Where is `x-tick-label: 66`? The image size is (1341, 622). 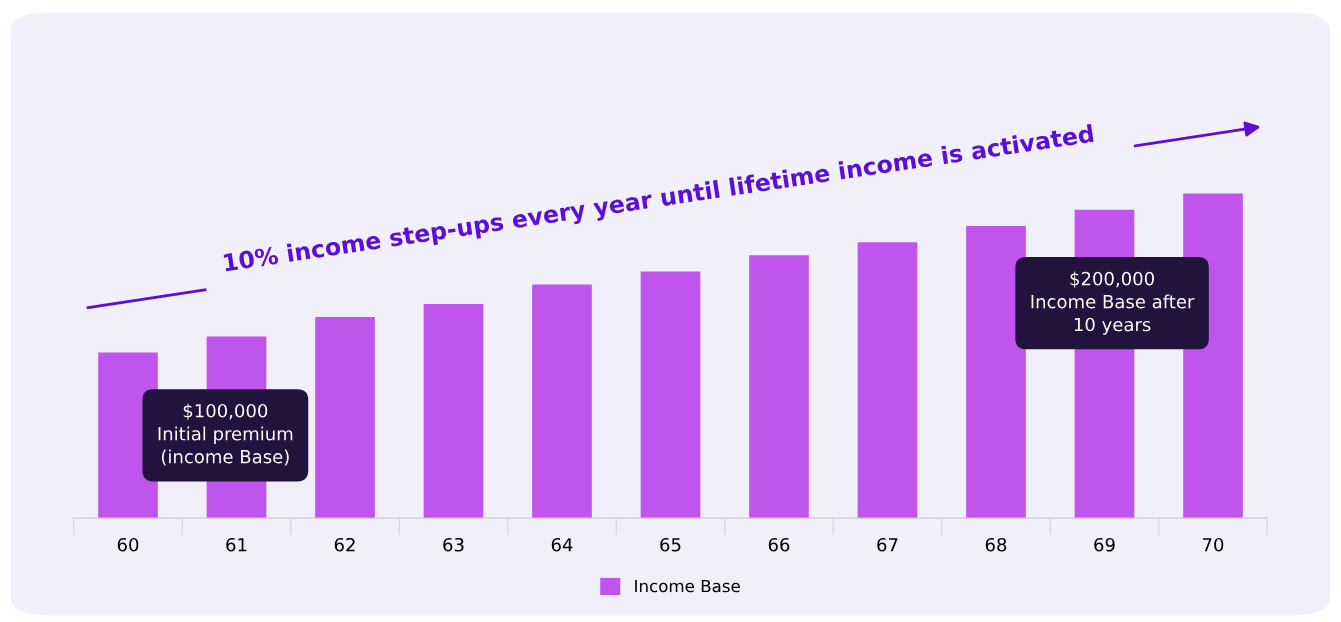
x-tick-label: 66 is located at coordinates (779, 544).